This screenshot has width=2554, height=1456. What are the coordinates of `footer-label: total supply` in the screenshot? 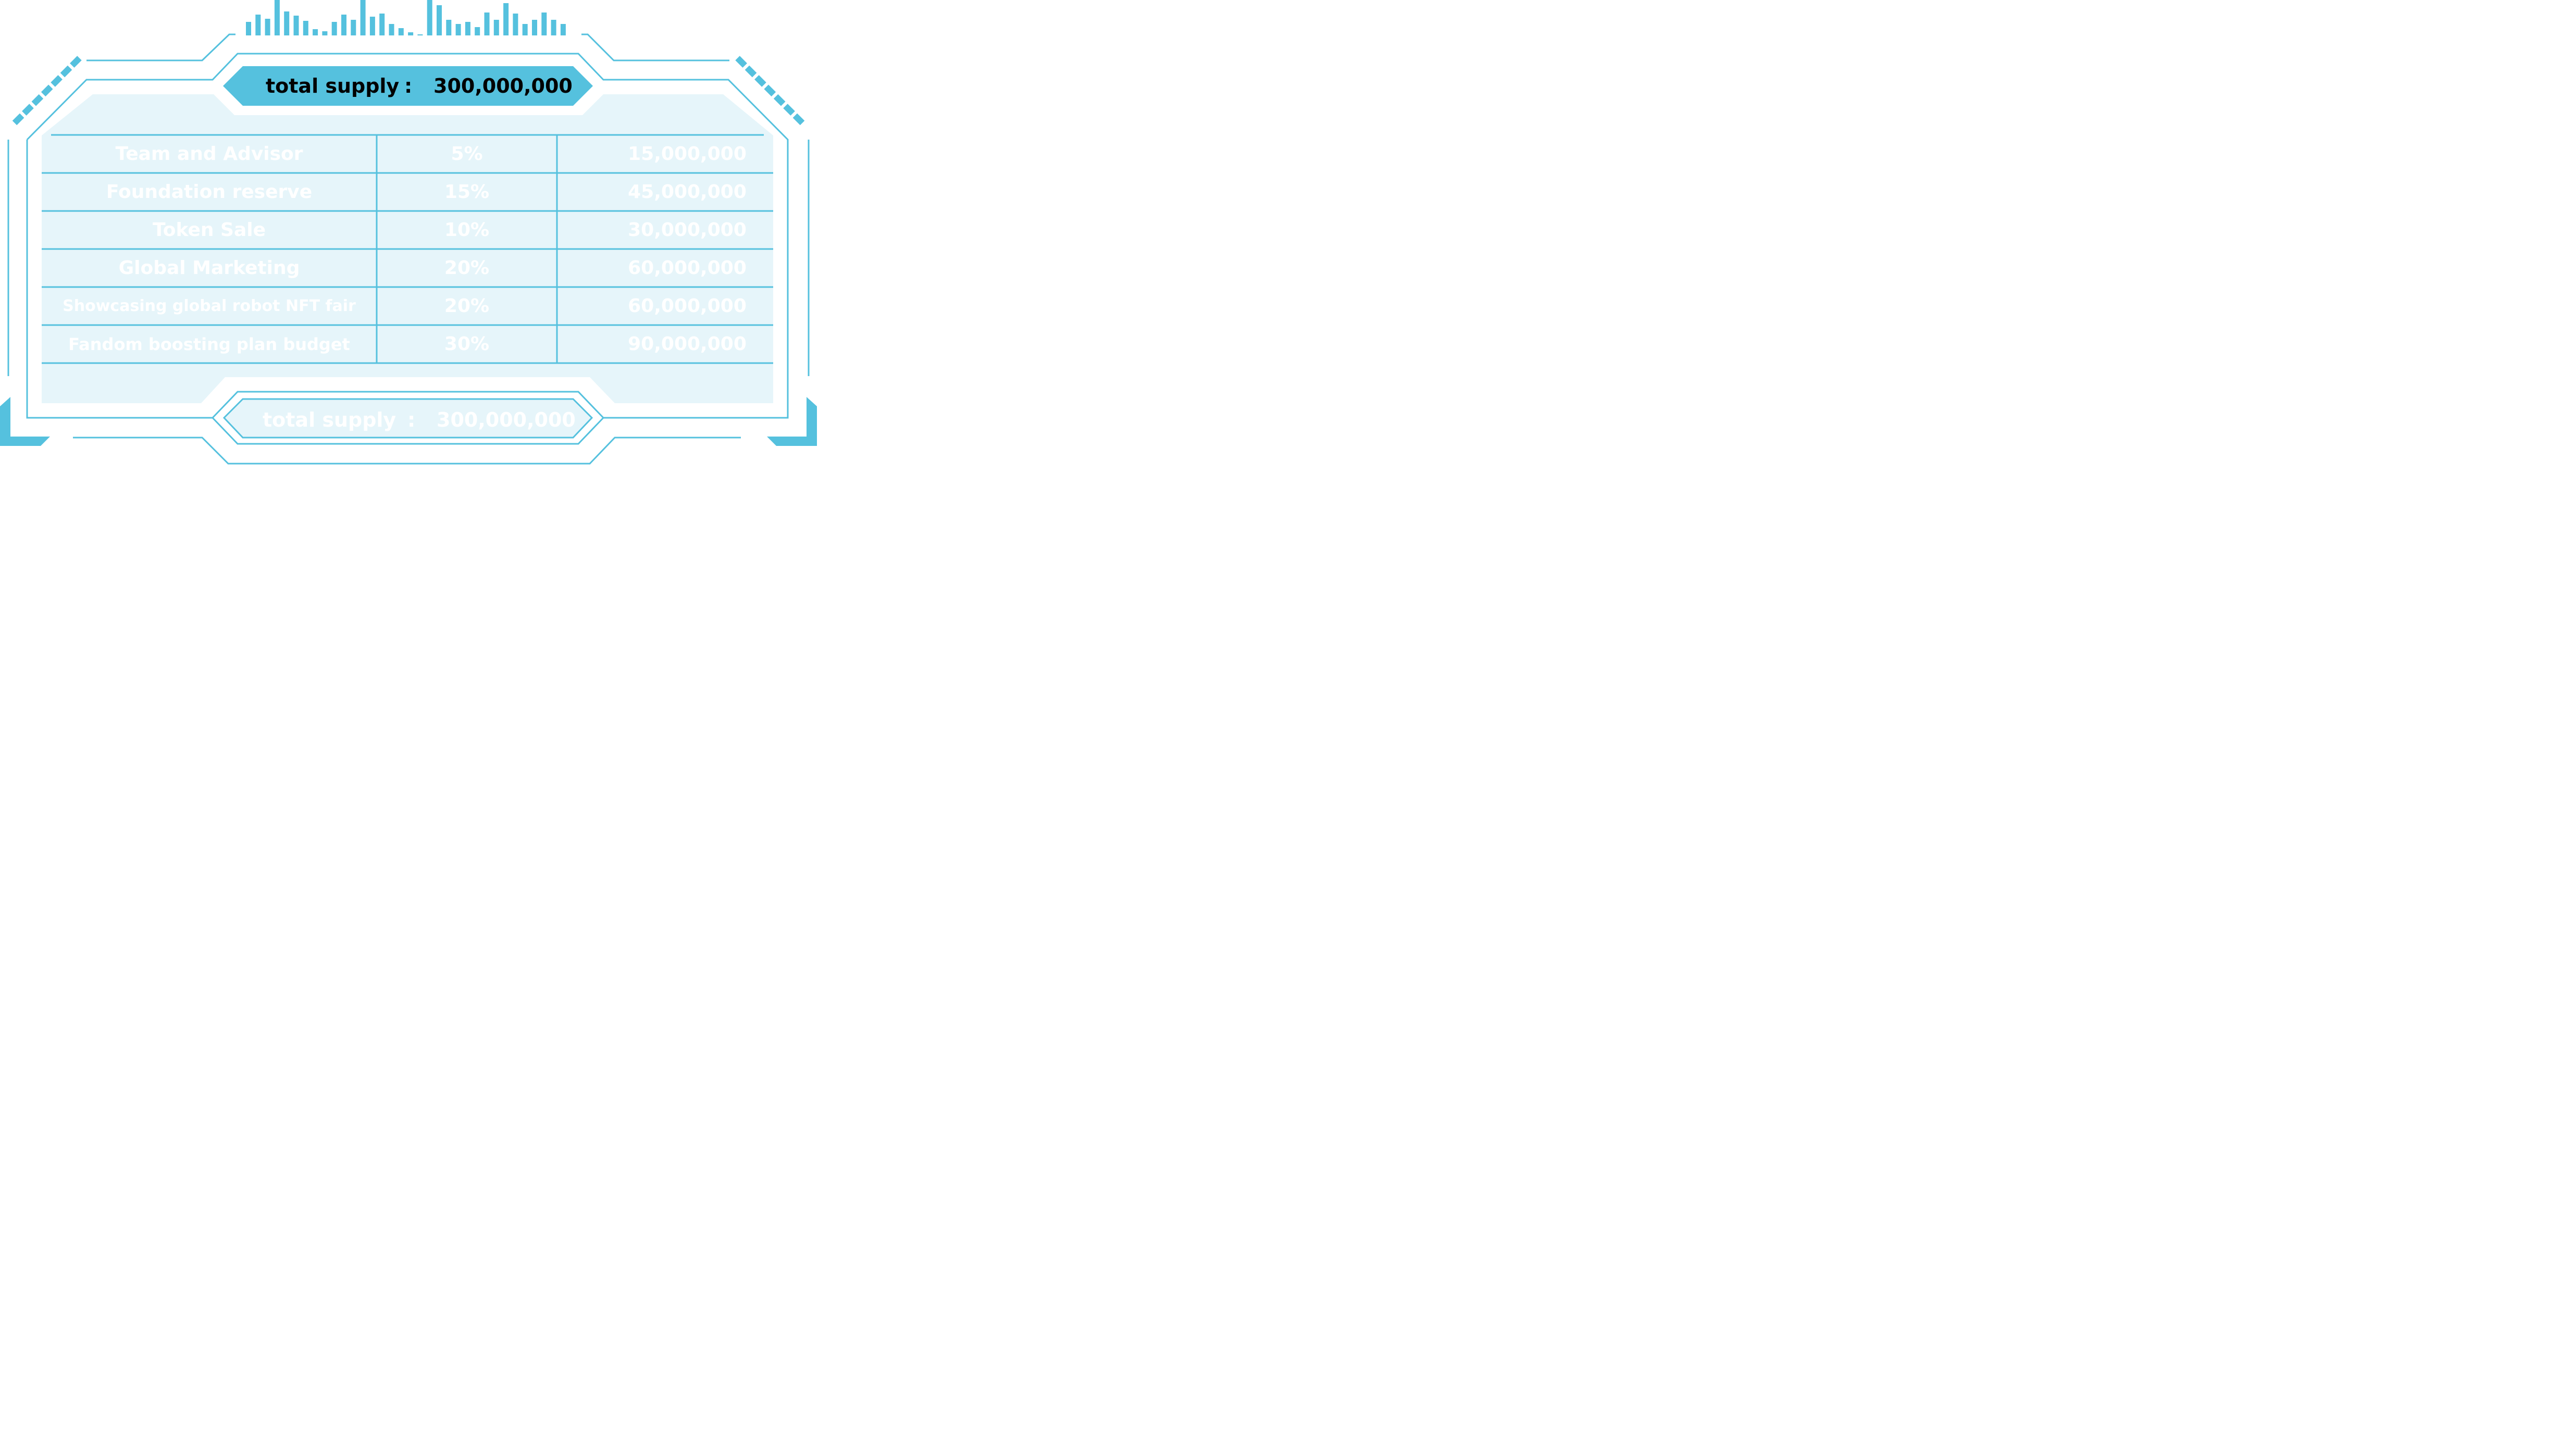 It's located at (329, 419).